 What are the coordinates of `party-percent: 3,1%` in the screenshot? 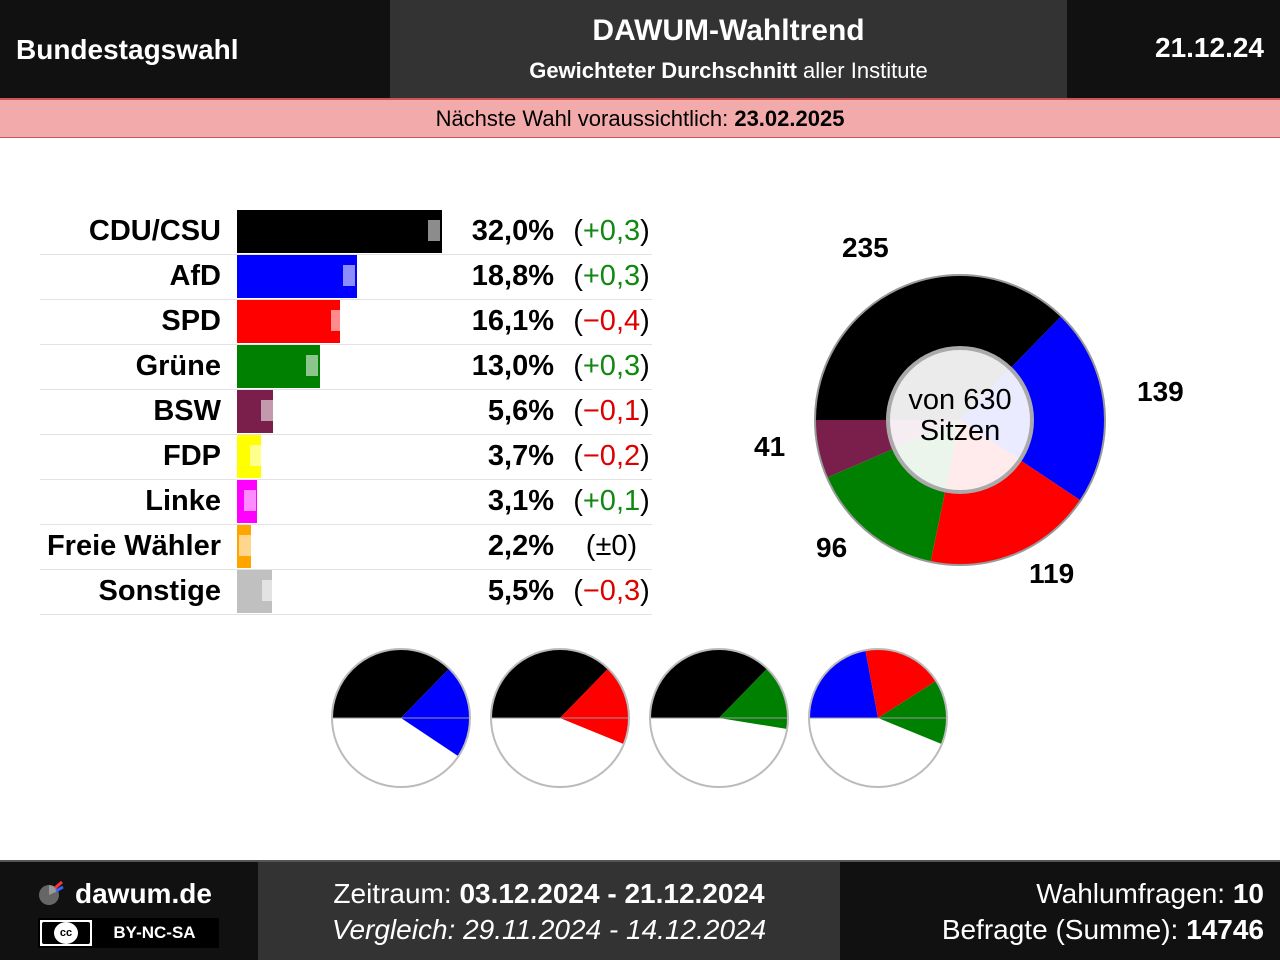 It's located at (520, 501).